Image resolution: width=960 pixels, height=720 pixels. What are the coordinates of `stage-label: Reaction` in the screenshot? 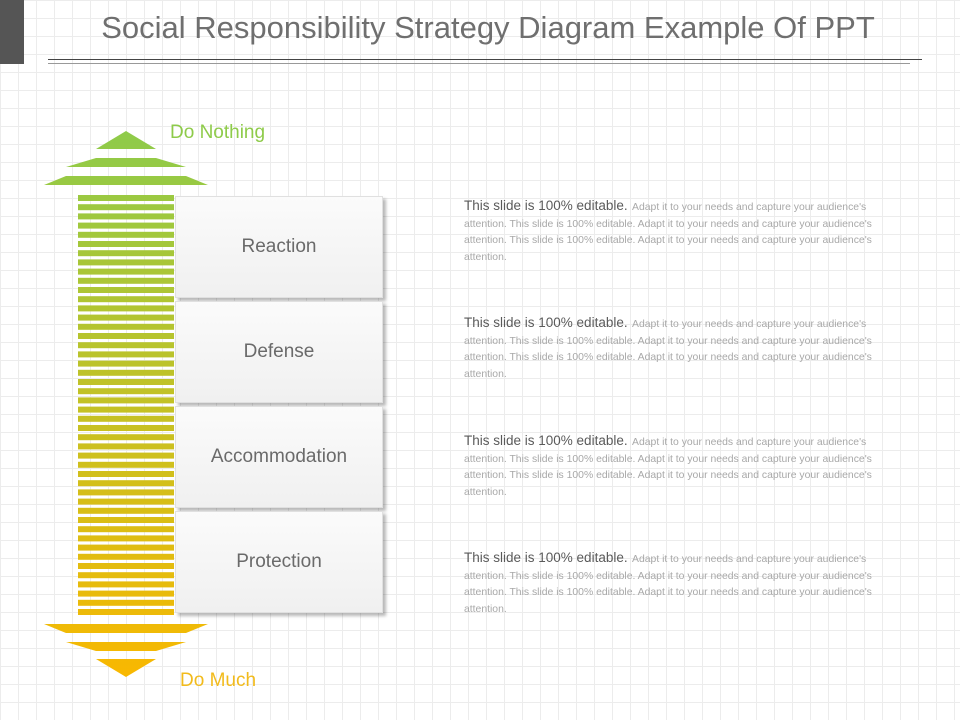 It's located at (279, 246).